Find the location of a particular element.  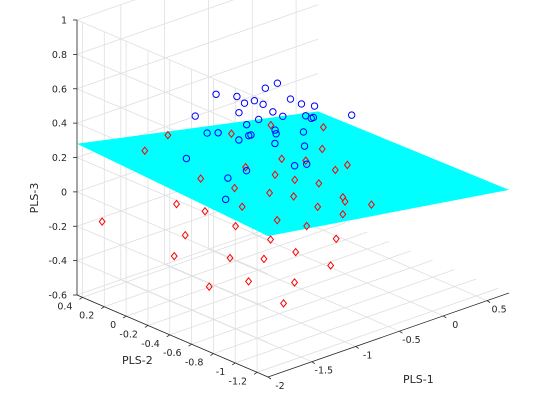

y-tick-label: -0.4 is located at coordinates (150, 344).